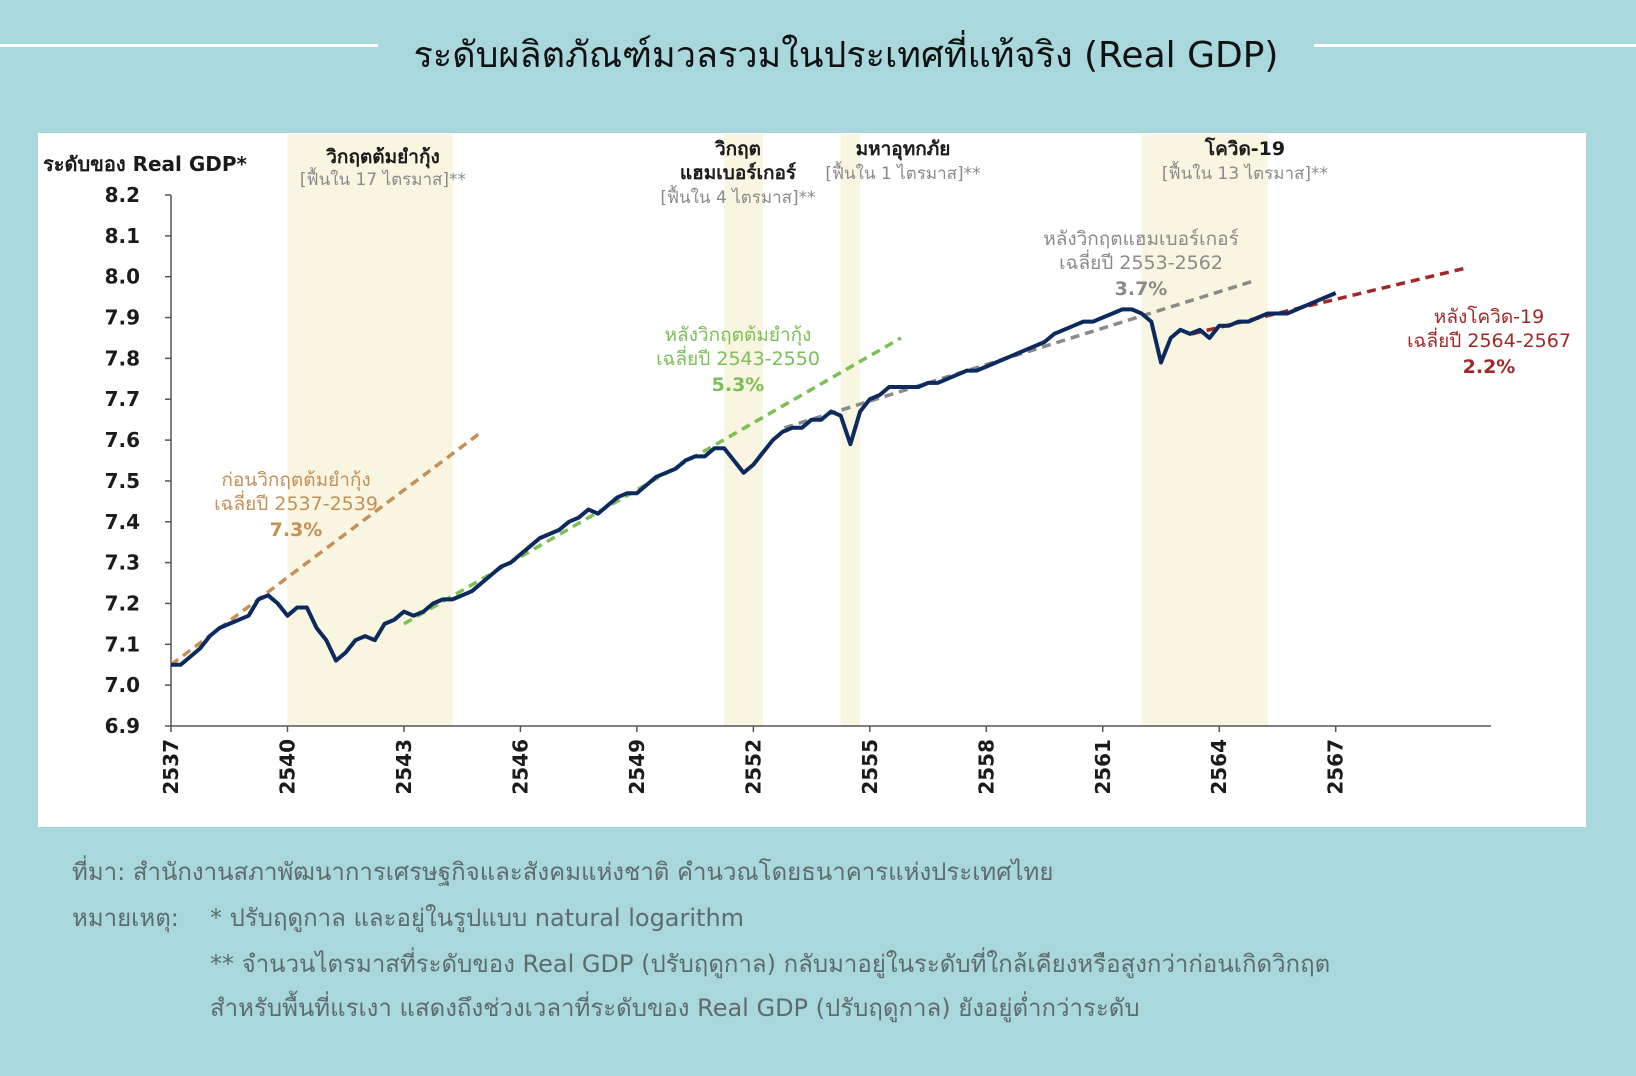  Describe the element at coordinates (296, 502) in the screenshot. I see `trend-period-1: เฉลี่ยปี 2537-2539` at that location.